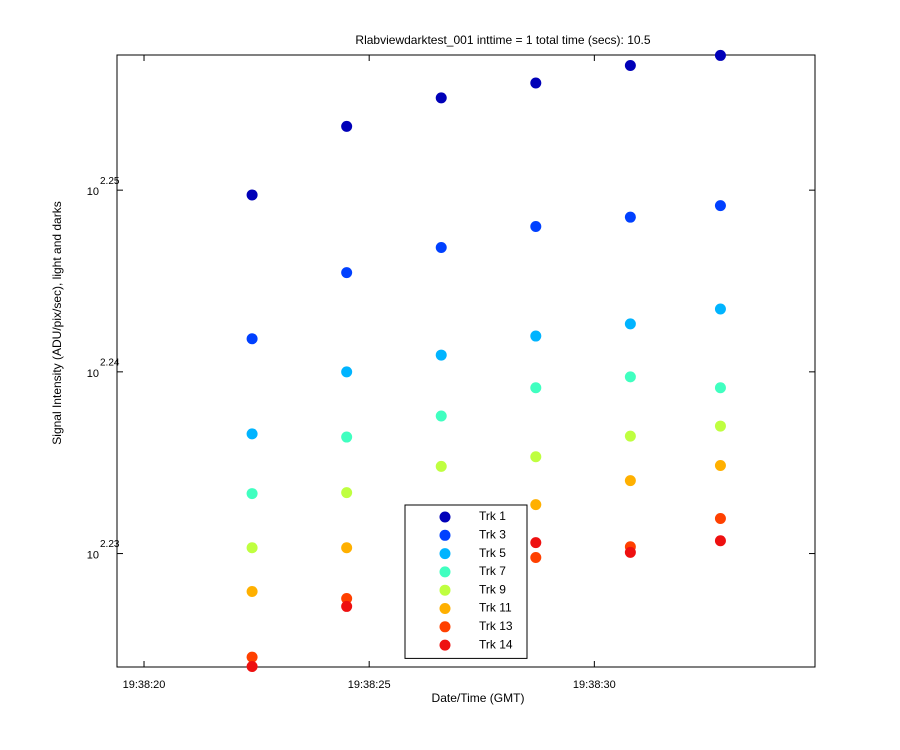  I want to click on legend-label: Trk 7, so click(492, 571).